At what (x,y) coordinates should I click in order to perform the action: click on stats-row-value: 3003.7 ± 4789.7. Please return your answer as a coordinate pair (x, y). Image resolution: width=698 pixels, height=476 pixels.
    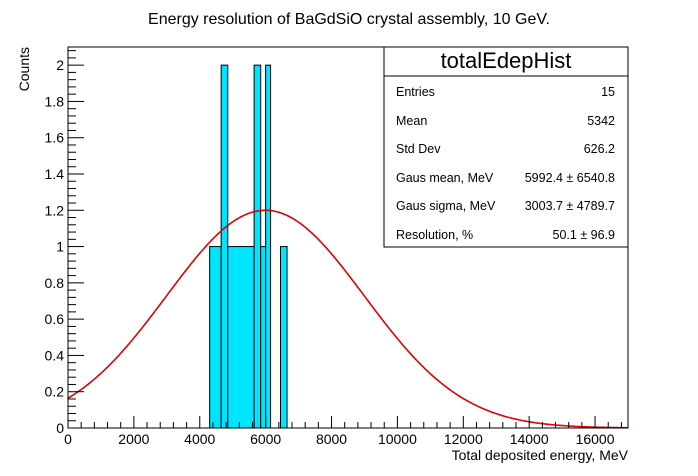
    Looking at the image, I should click on (570, 206).